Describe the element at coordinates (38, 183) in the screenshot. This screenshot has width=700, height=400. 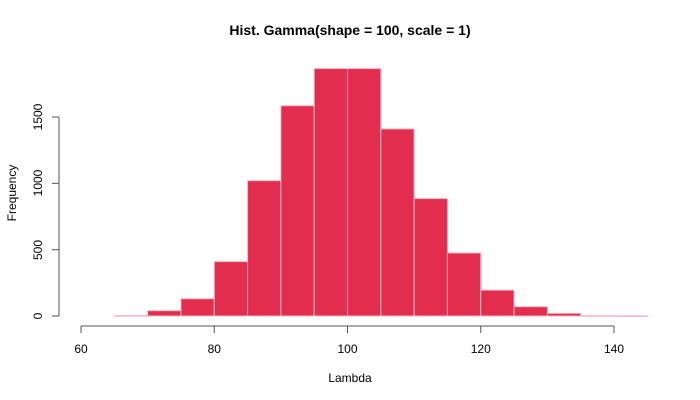
I see `y-tick-label: 1000` at that location.